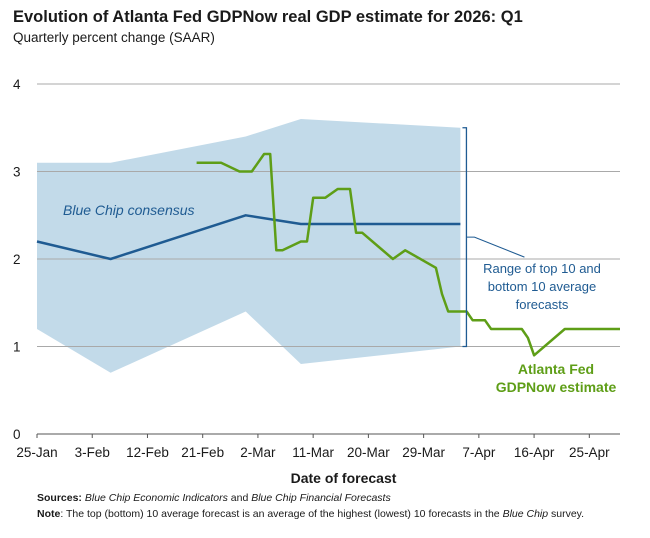 The width and height of the screenshot is (650, 538). I want to click on note-blue-chip: Blue Chip, so click(525, 514).